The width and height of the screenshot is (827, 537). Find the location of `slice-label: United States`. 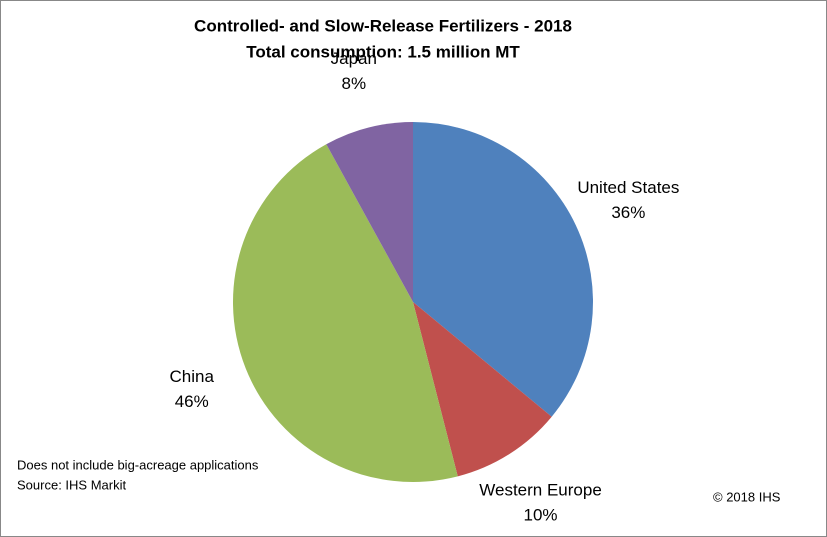

slice-label: United States is located at coordinates (628, 187).